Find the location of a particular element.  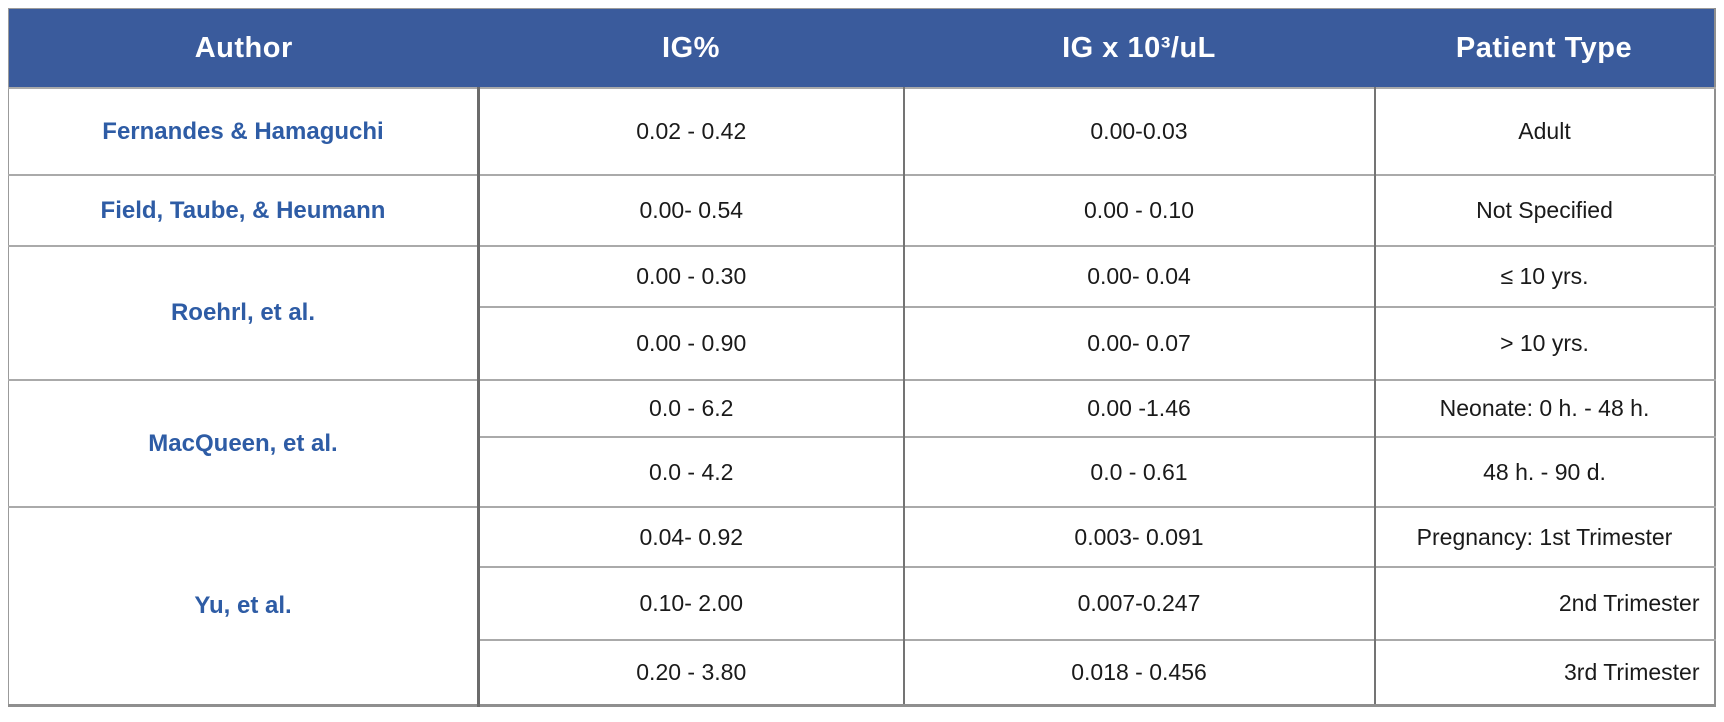

patient-type-cell: Adult is located at coordinates (1544, 131).